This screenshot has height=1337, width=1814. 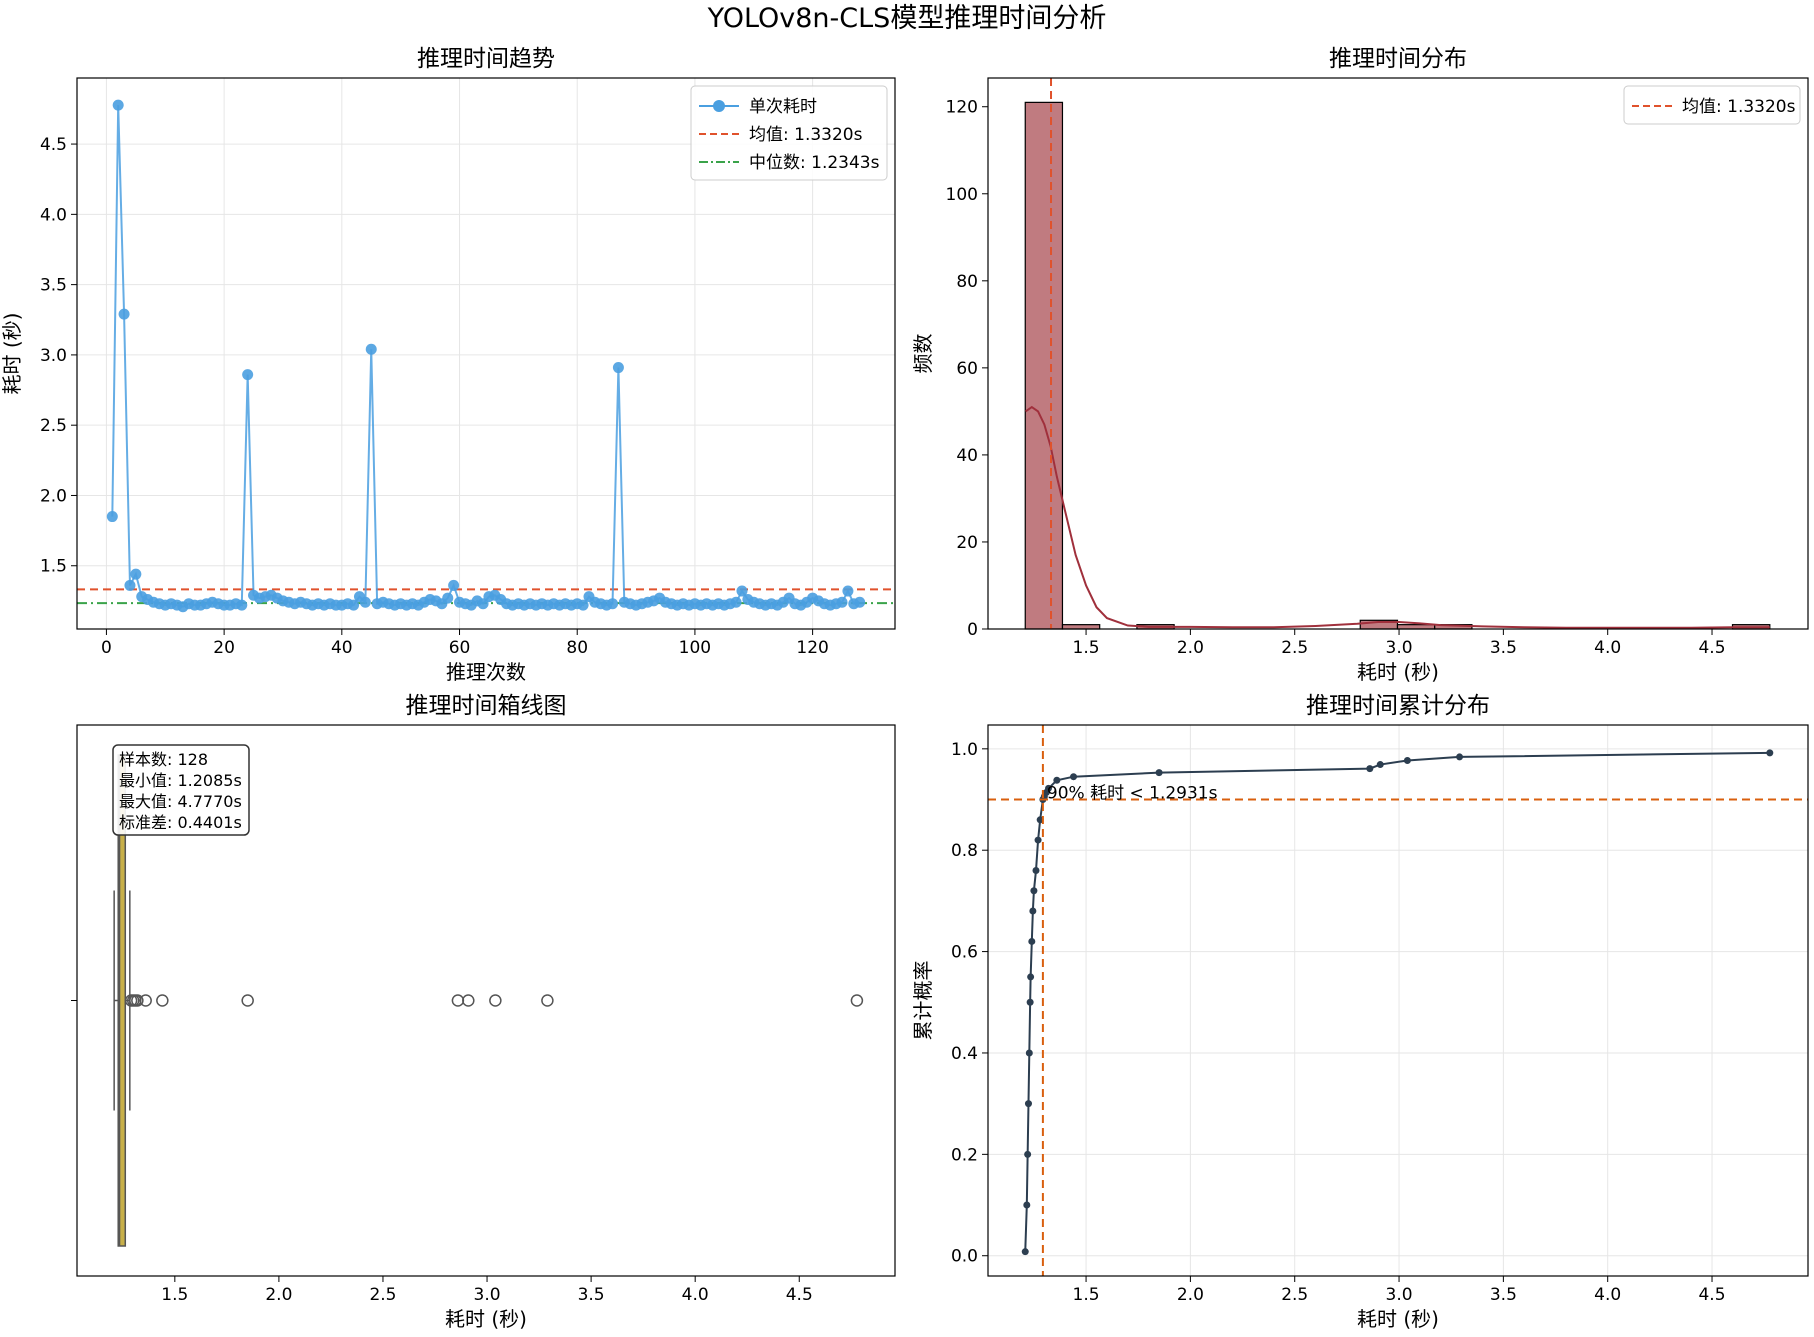 I want to click on y-tick-label: 3.0, so click(x=53, y=356).